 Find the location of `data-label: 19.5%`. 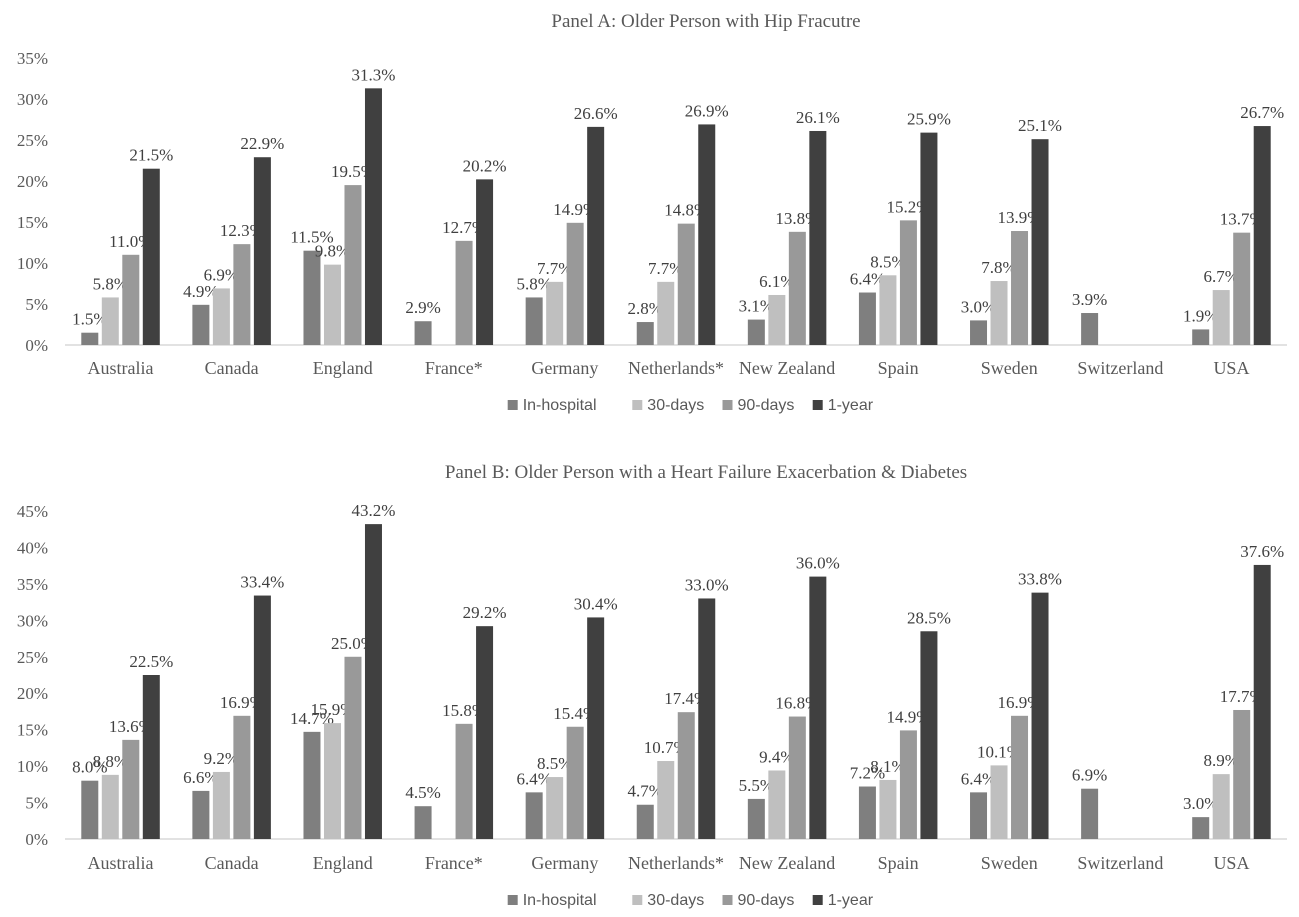

data-label: 19.5% is located at coordinates (353, 171).